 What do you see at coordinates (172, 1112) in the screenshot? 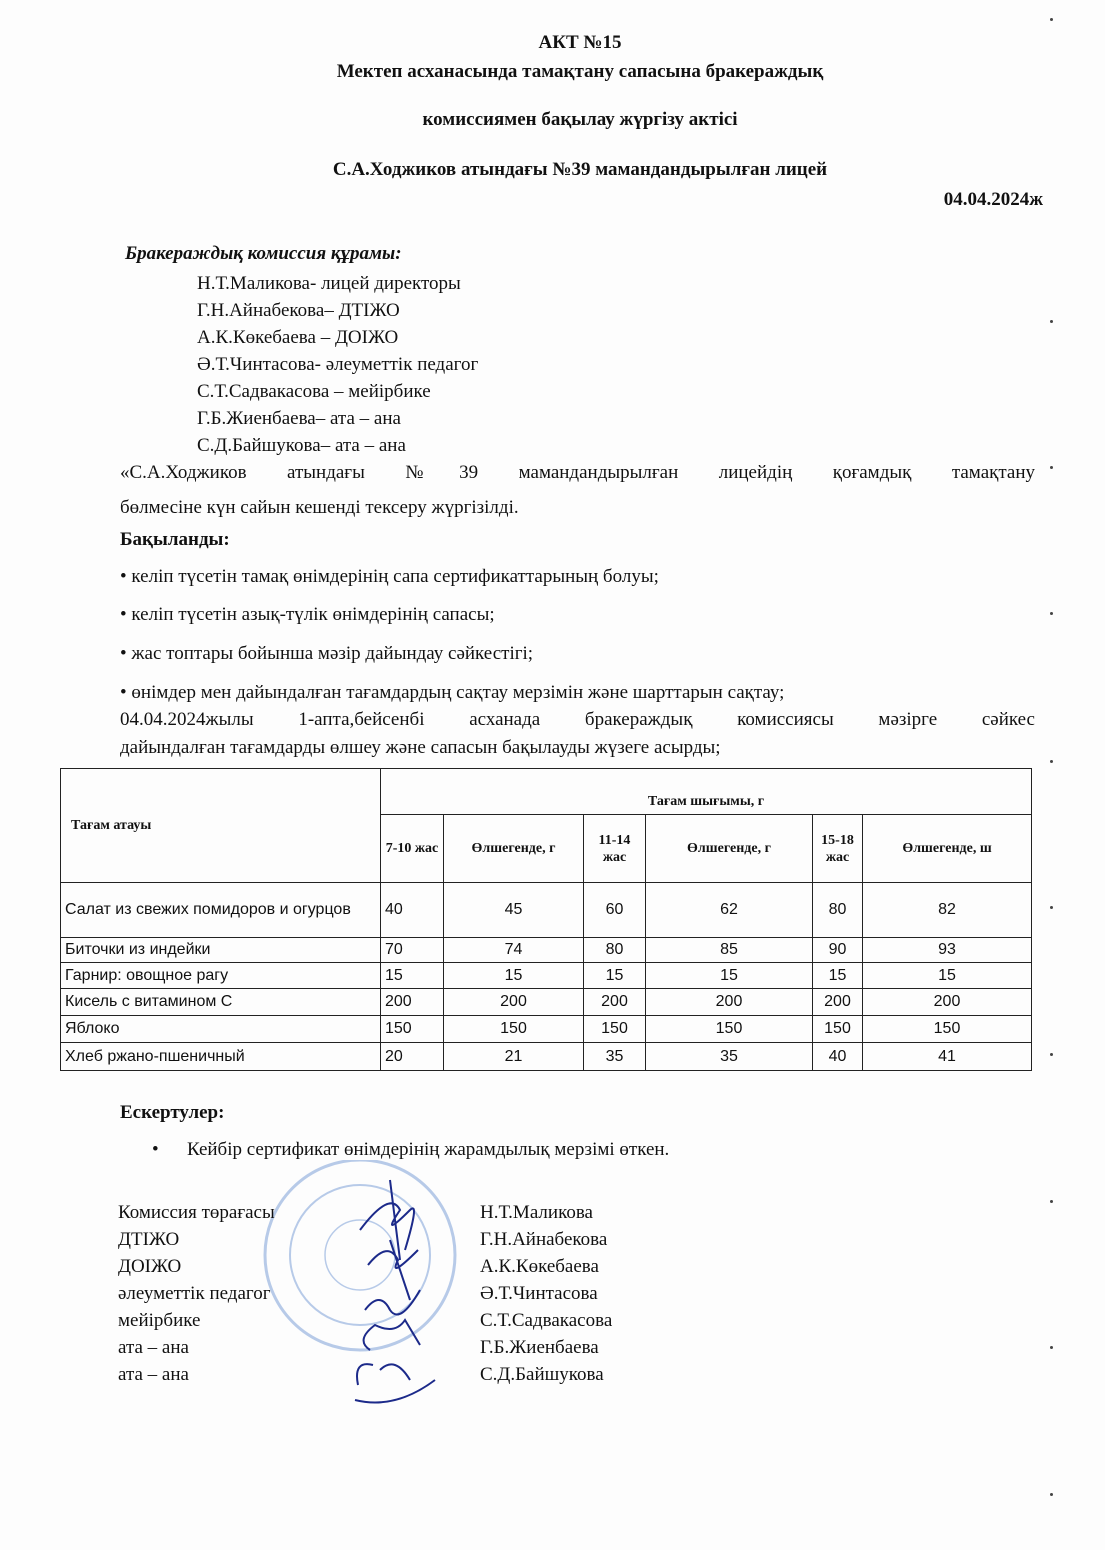
I see `notes-heading: Ескертулер:` at bounding box center [172, 1112].